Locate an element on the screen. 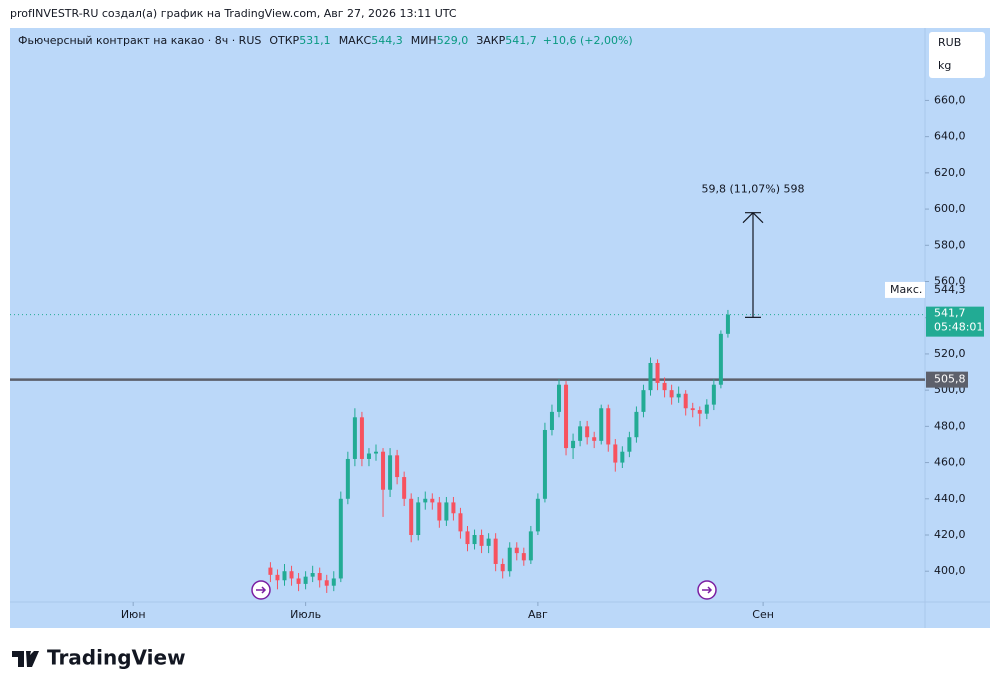  y-tick-label: 520,0 is located at coordinates (950, 353).